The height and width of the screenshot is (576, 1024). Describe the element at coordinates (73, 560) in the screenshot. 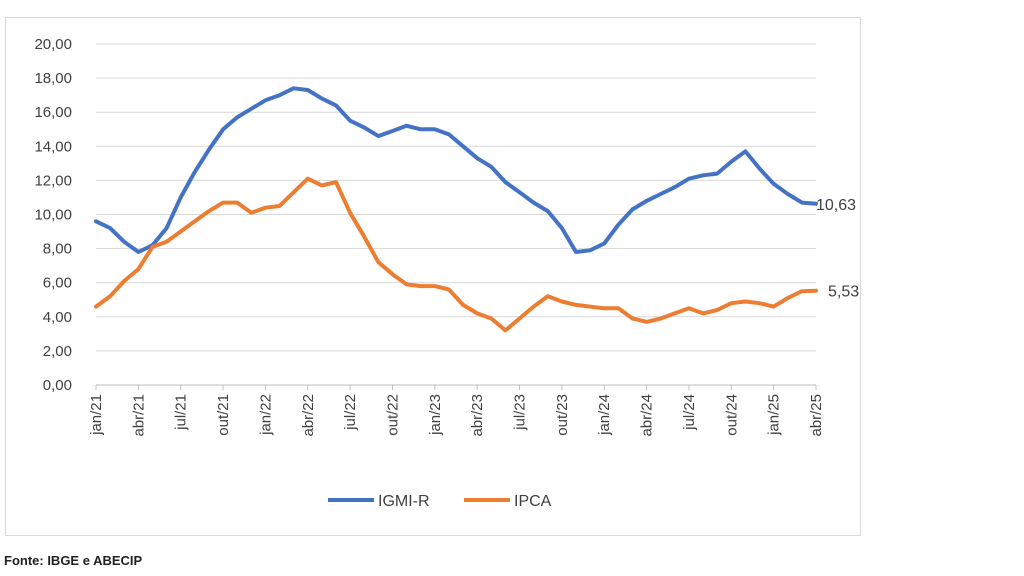

I see `source-note: Fonte: IBGE e ABECIP` at that location.